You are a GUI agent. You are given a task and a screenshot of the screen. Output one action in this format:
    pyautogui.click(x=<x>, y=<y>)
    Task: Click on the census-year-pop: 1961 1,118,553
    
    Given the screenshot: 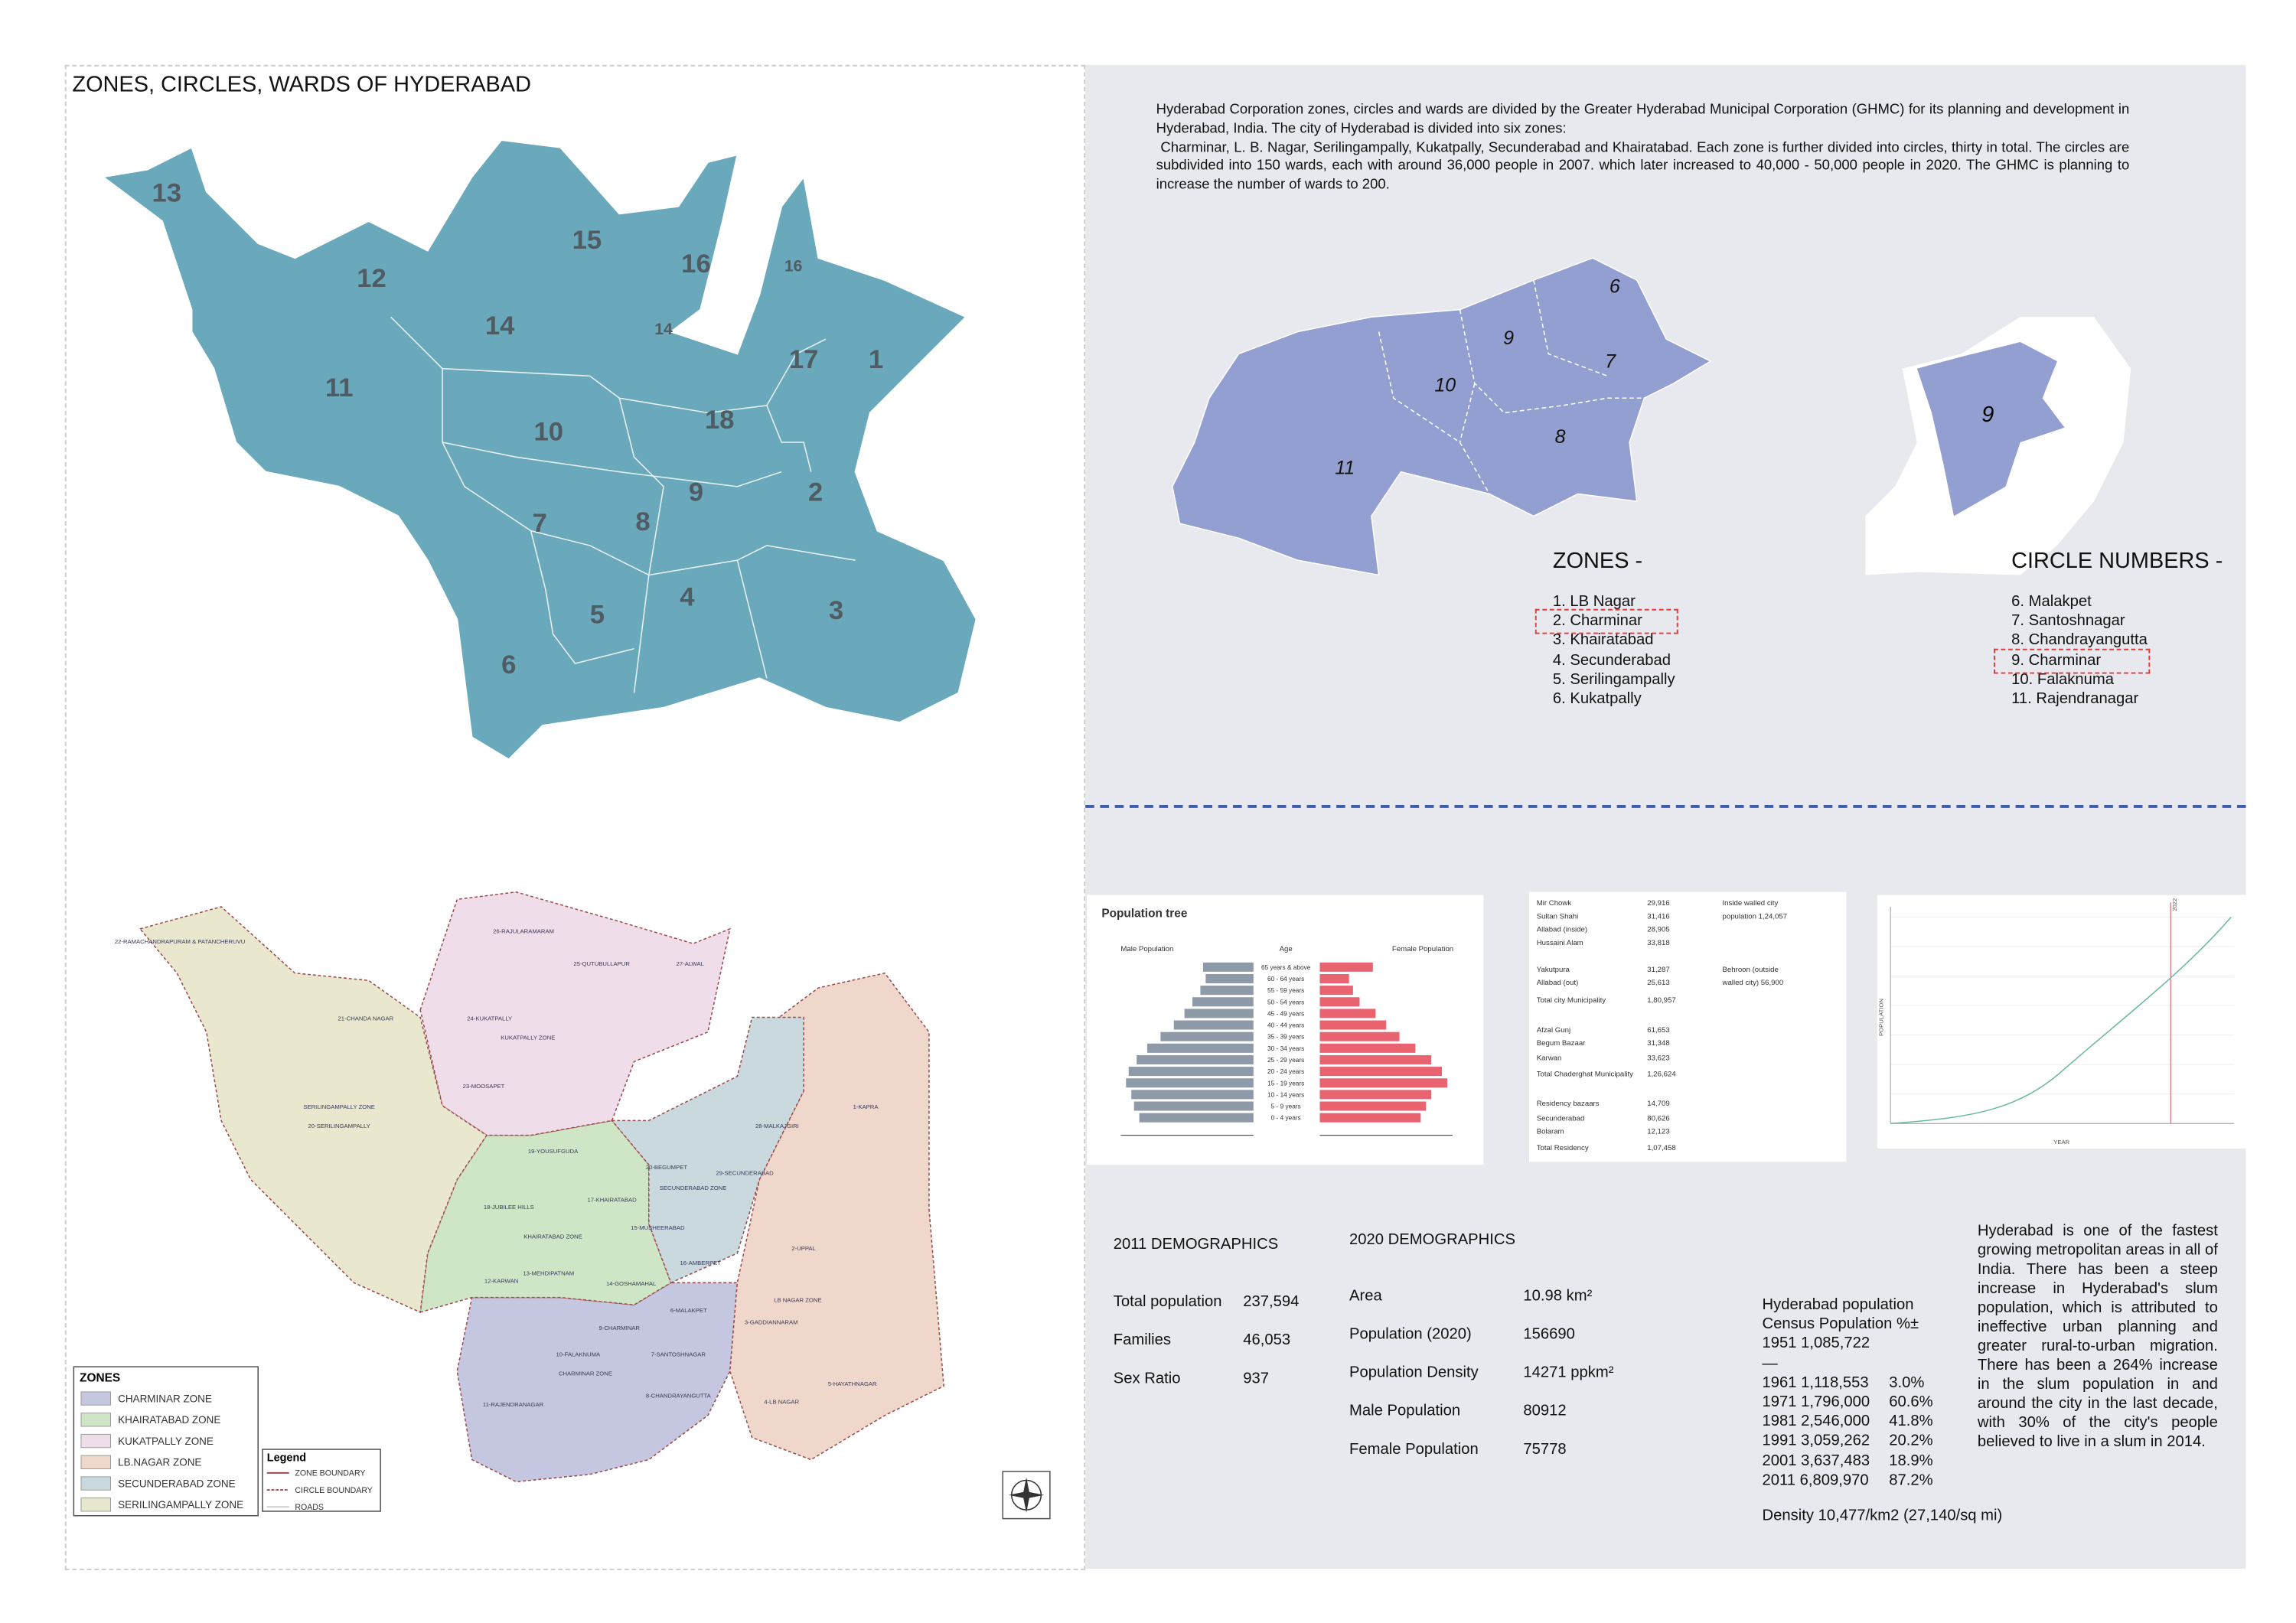 What is the action you would take?
    pyautogui.click(x=1815, y=1383)
    